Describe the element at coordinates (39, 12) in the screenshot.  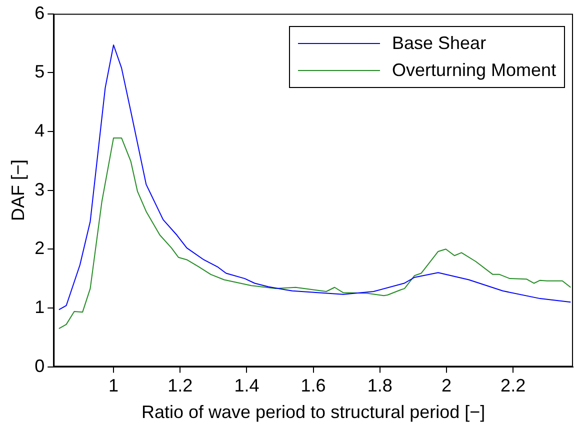
I see `y-tick-label: 6` at that location.